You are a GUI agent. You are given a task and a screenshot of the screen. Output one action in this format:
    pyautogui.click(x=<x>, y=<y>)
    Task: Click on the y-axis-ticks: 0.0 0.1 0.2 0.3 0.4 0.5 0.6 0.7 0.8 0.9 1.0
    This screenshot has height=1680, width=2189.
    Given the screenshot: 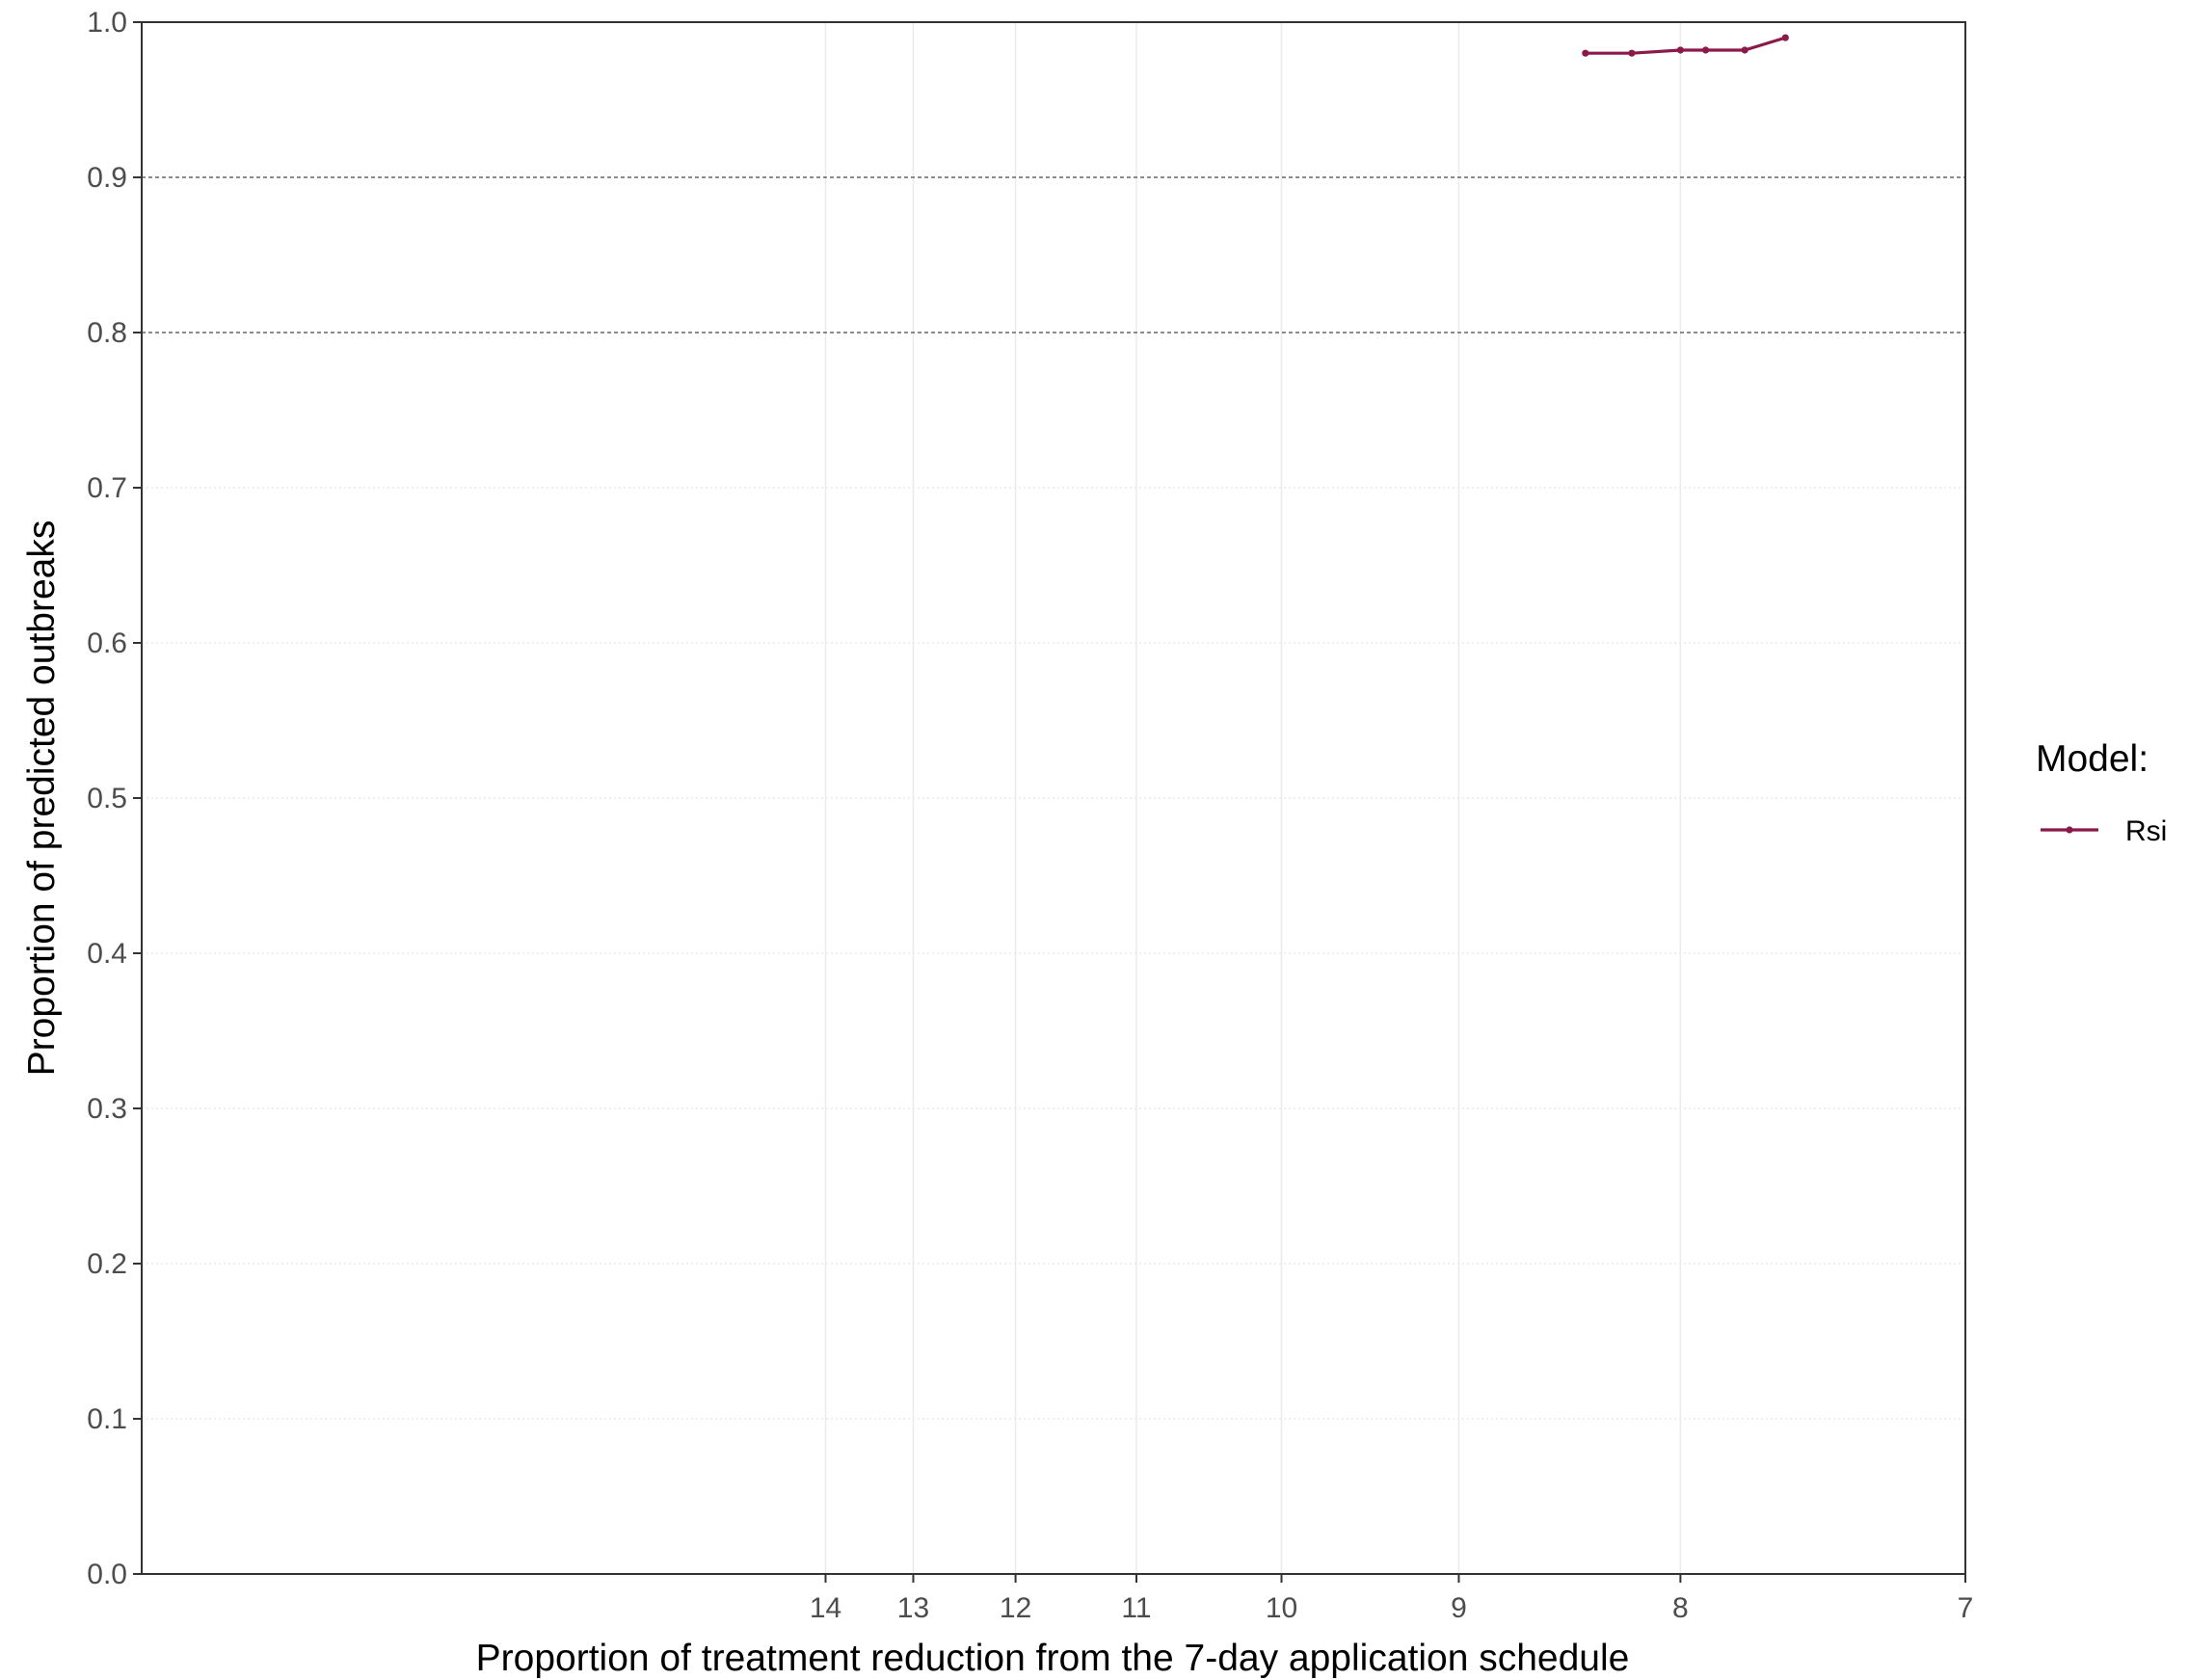 What is the action you would take?
    pyautogui.click(x=114, y=798)
    